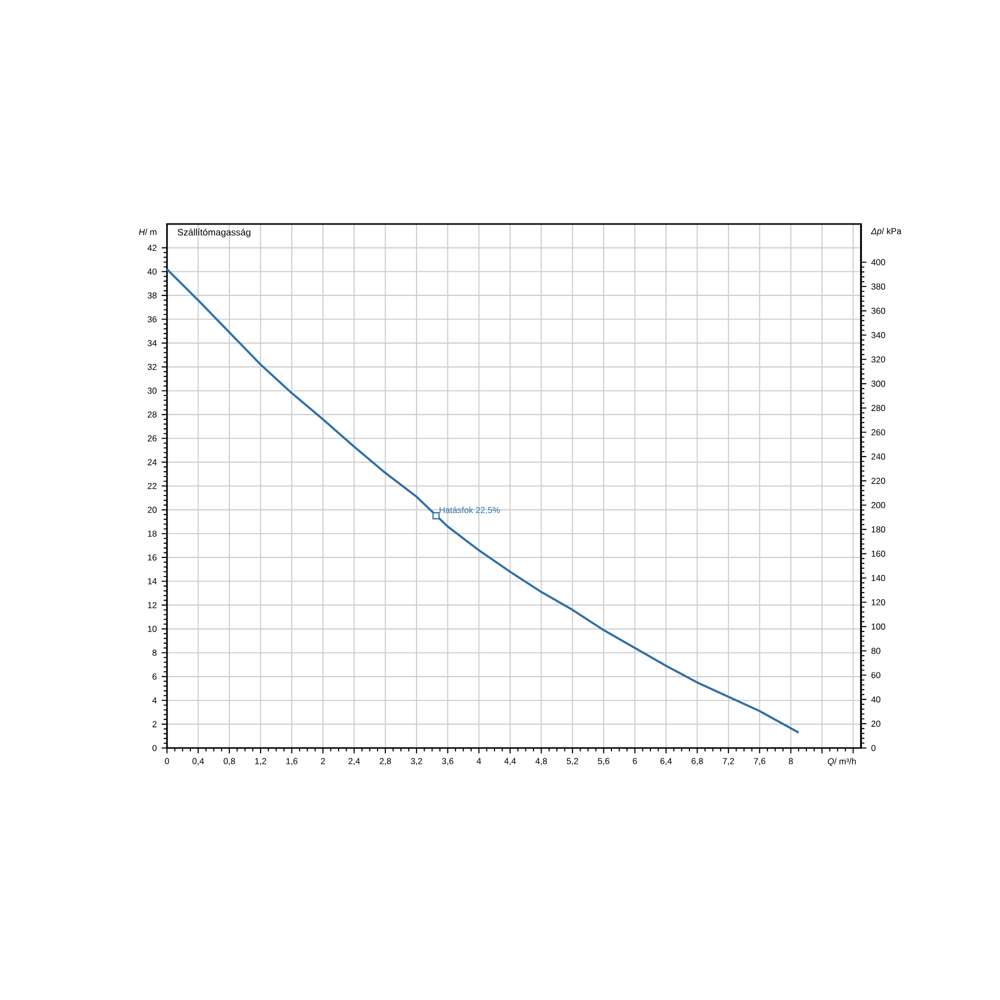 Image resolution: width=1000 pixels, height=1000 pixels. I want to click on y-tick-label: 30, so click(152, 391).